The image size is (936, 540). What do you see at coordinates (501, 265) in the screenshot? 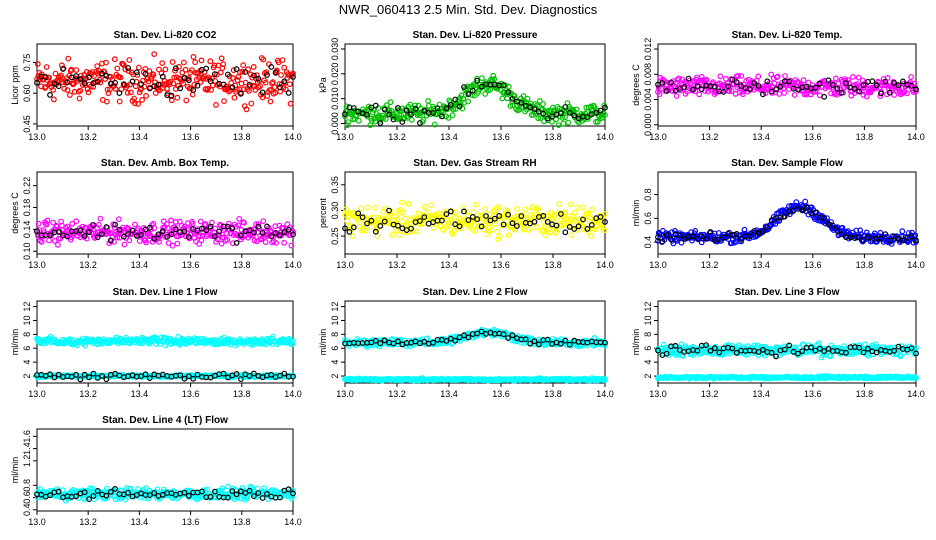
I see `x-tick-label: 13.6` at bounding box center [501, 265].